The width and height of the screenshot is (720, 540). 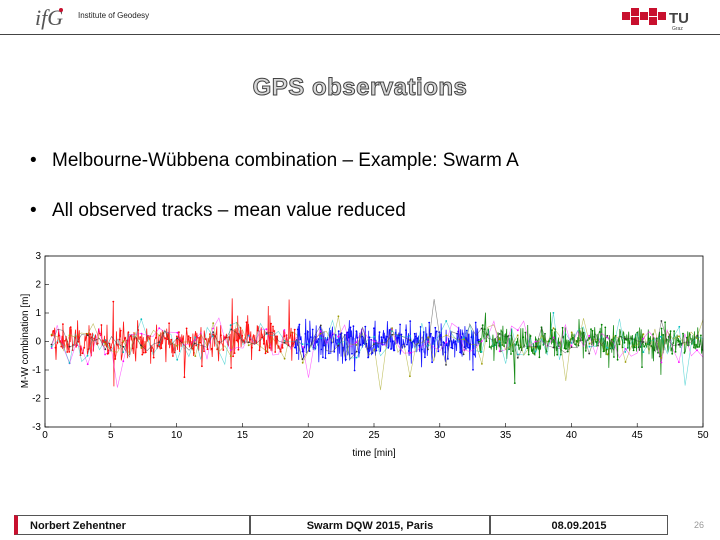 I want to click on x-tick-label: 40, so click(x=572, y=435).